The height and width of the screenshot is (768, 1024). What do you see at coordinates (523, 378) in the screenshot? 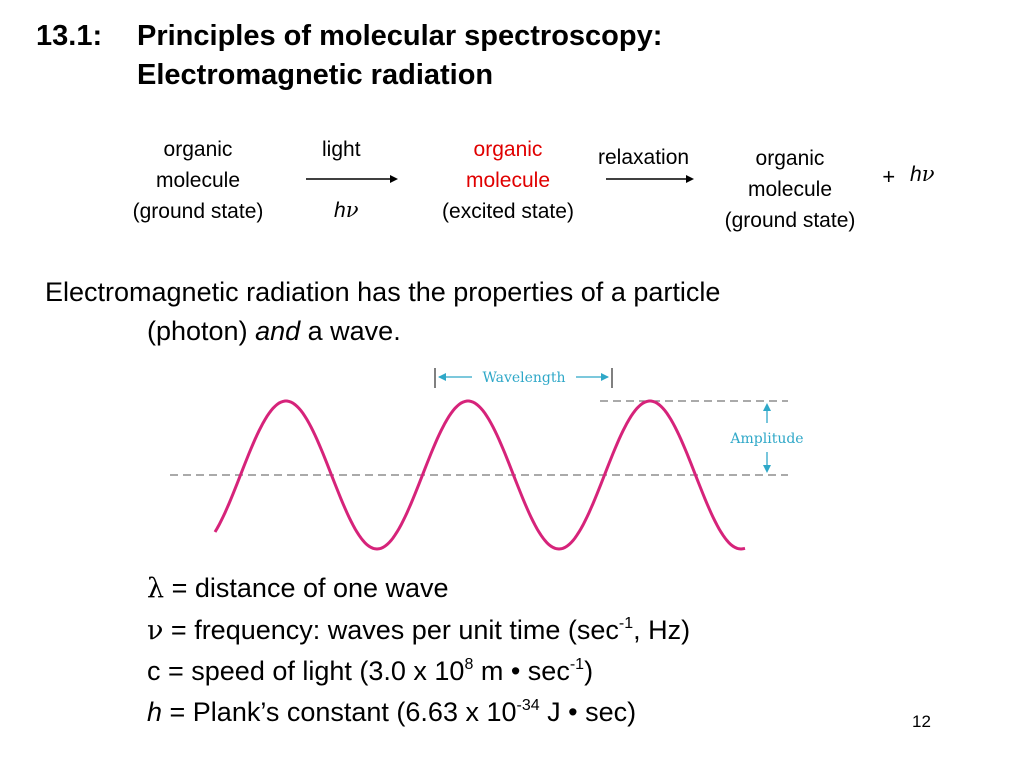
I see `wavelength-label: Wavelength` at bounding box center [523, 378].